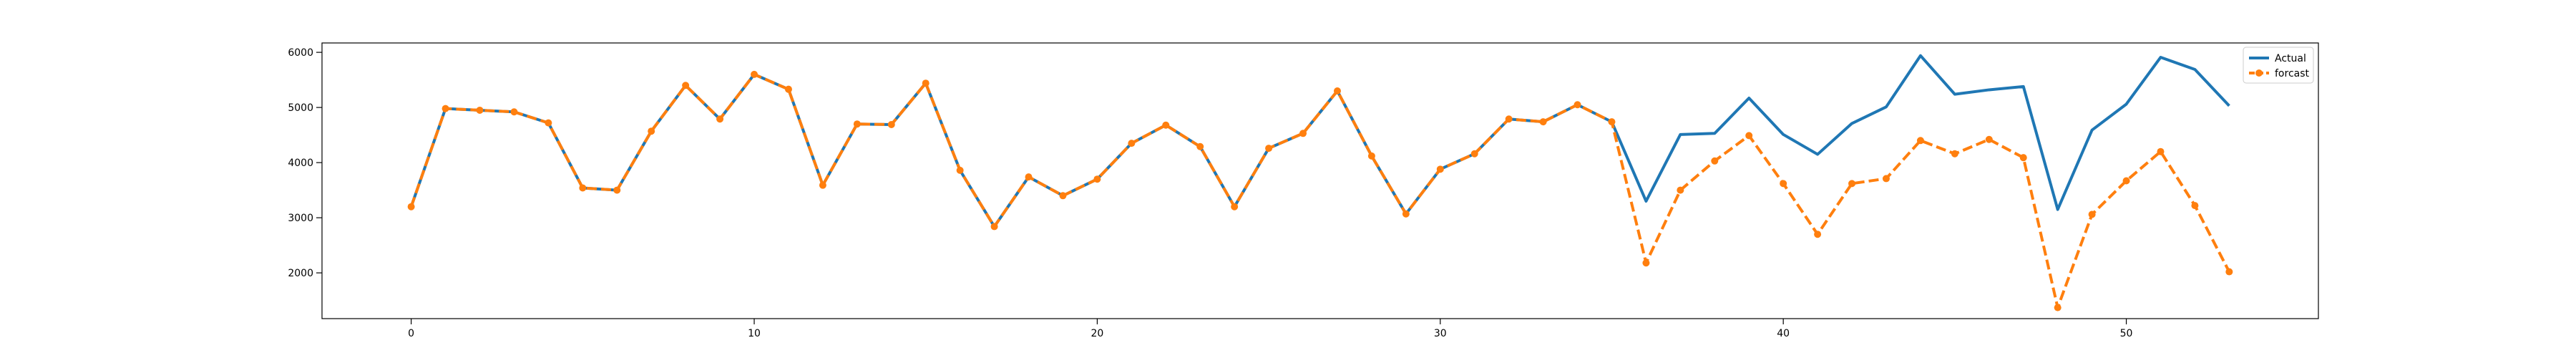 Image resolution: width=2576 pixels, height=358 pixels. I want to click on y-tick-label: 6000, so click(300, 53).